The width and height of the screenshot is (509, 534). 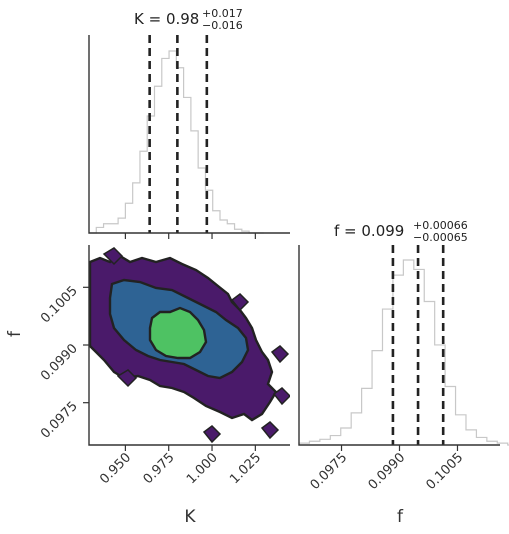 I want to click on tick-label-f: 0.1005, so click(x=445, y=471).